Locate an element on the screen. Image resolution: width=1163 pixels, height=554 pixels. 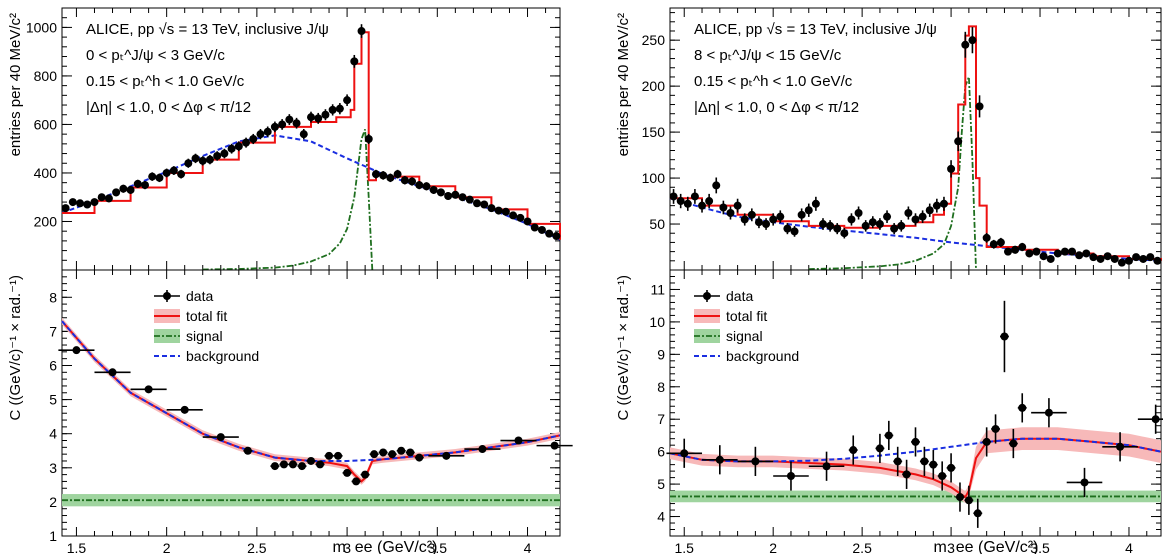
y-tick-label: 4 is located at coordinates (53, 434).